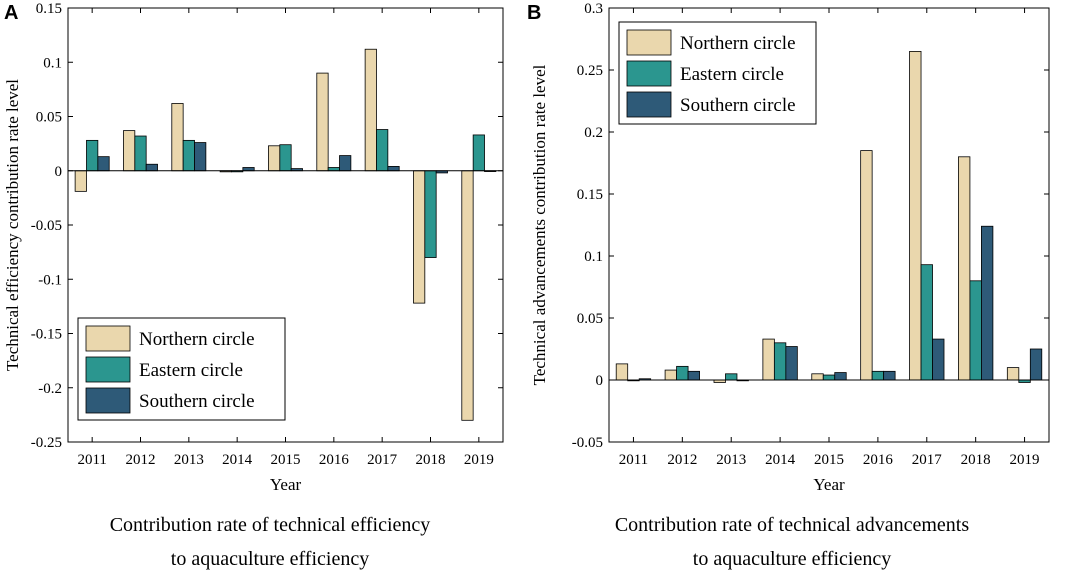  Describe the element at coordinates (103, 164) in the screenshot. I see `bar-southern-2011` at that location.